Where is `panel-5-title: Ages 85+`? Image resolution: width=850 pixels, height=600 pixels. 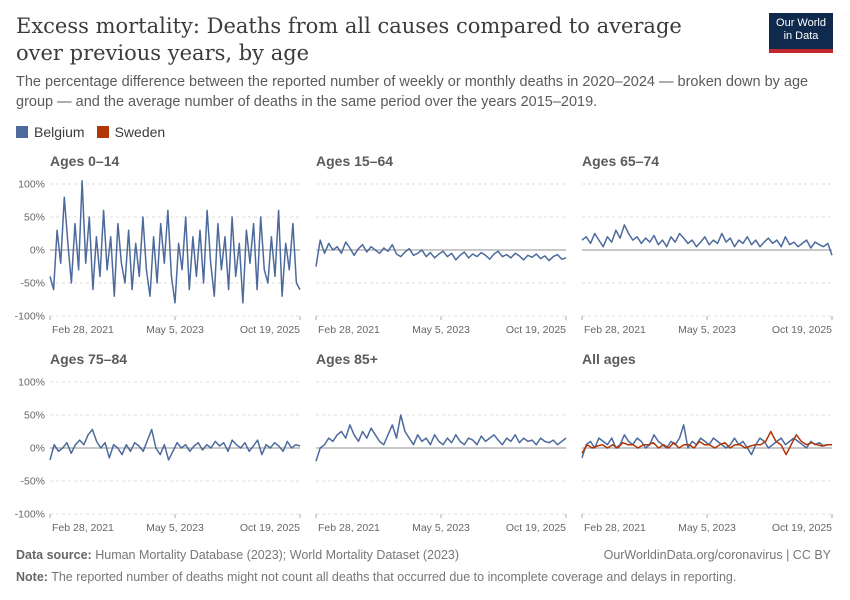
panel-5-title: Ages 85+ is located at coordinates (347, 359).